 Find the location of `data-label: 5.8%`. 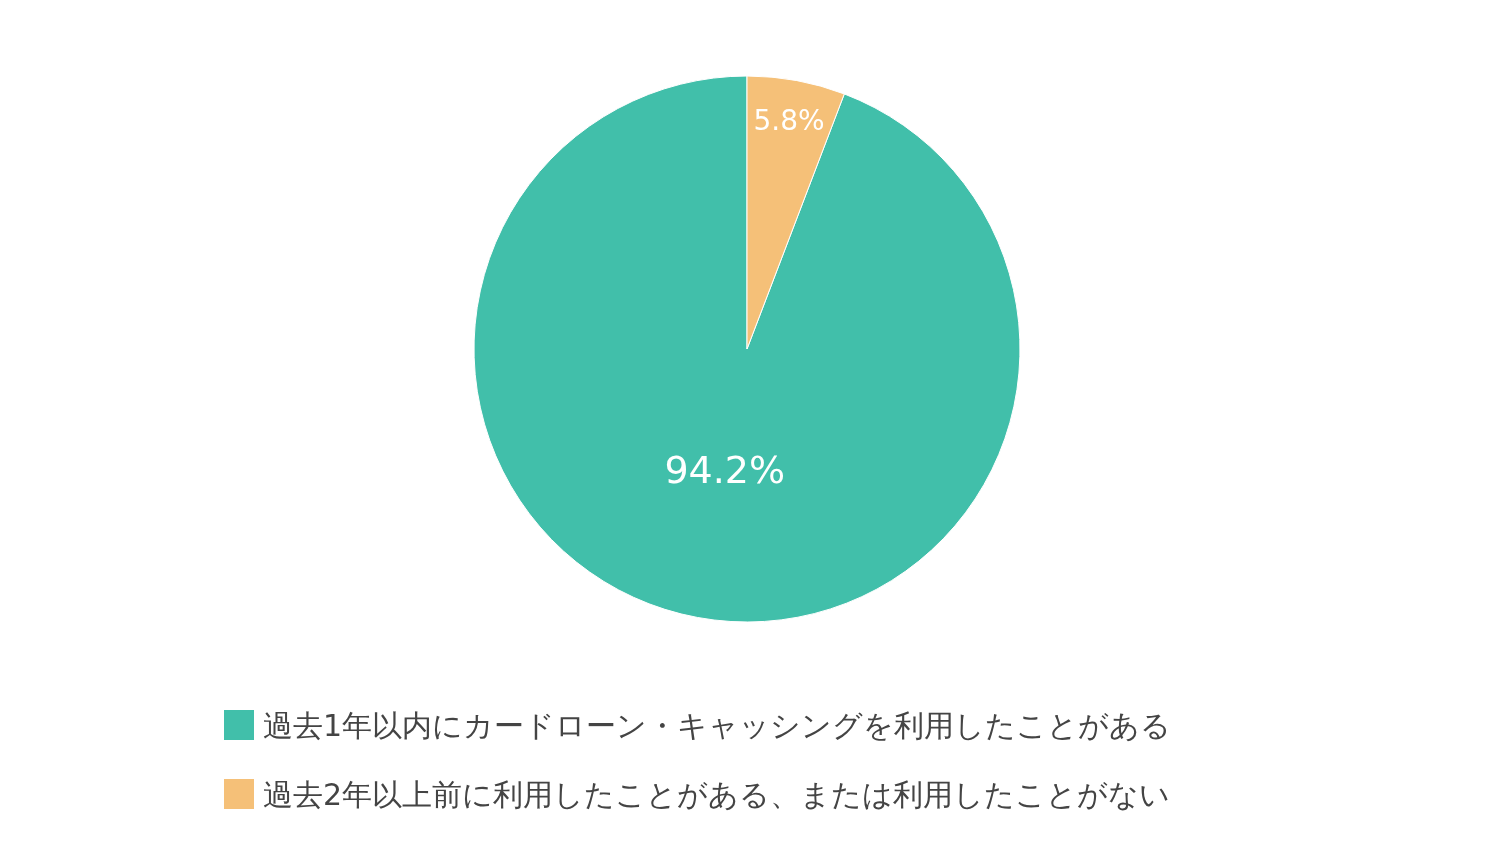

data-label: 5.8% is located at coordinates (789, 121).